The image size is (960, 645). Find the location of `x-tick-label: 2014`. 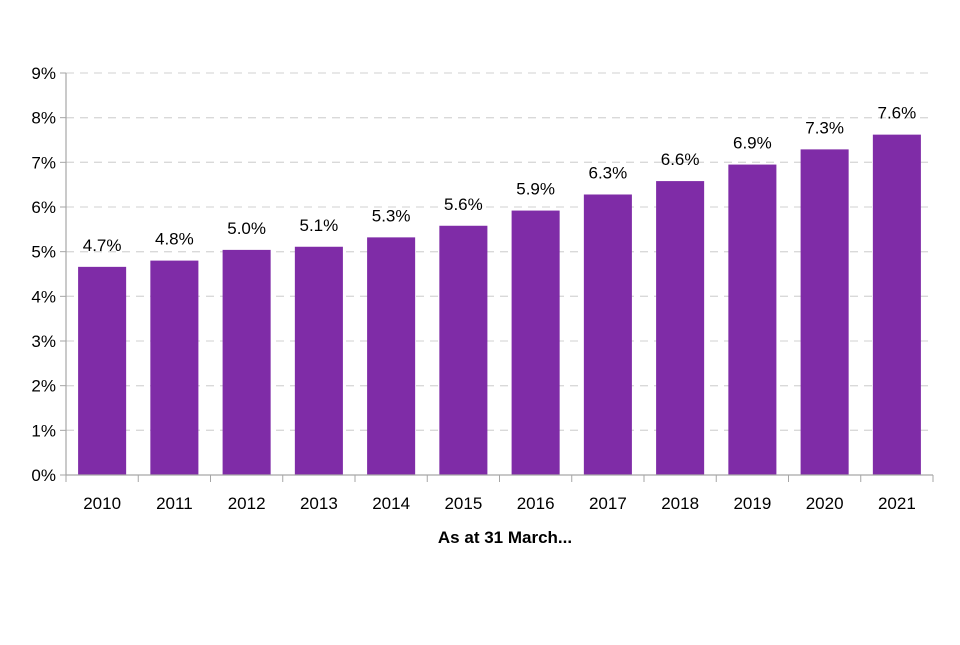

x-tick-label: 2014 is located at coordinates (391, 503).